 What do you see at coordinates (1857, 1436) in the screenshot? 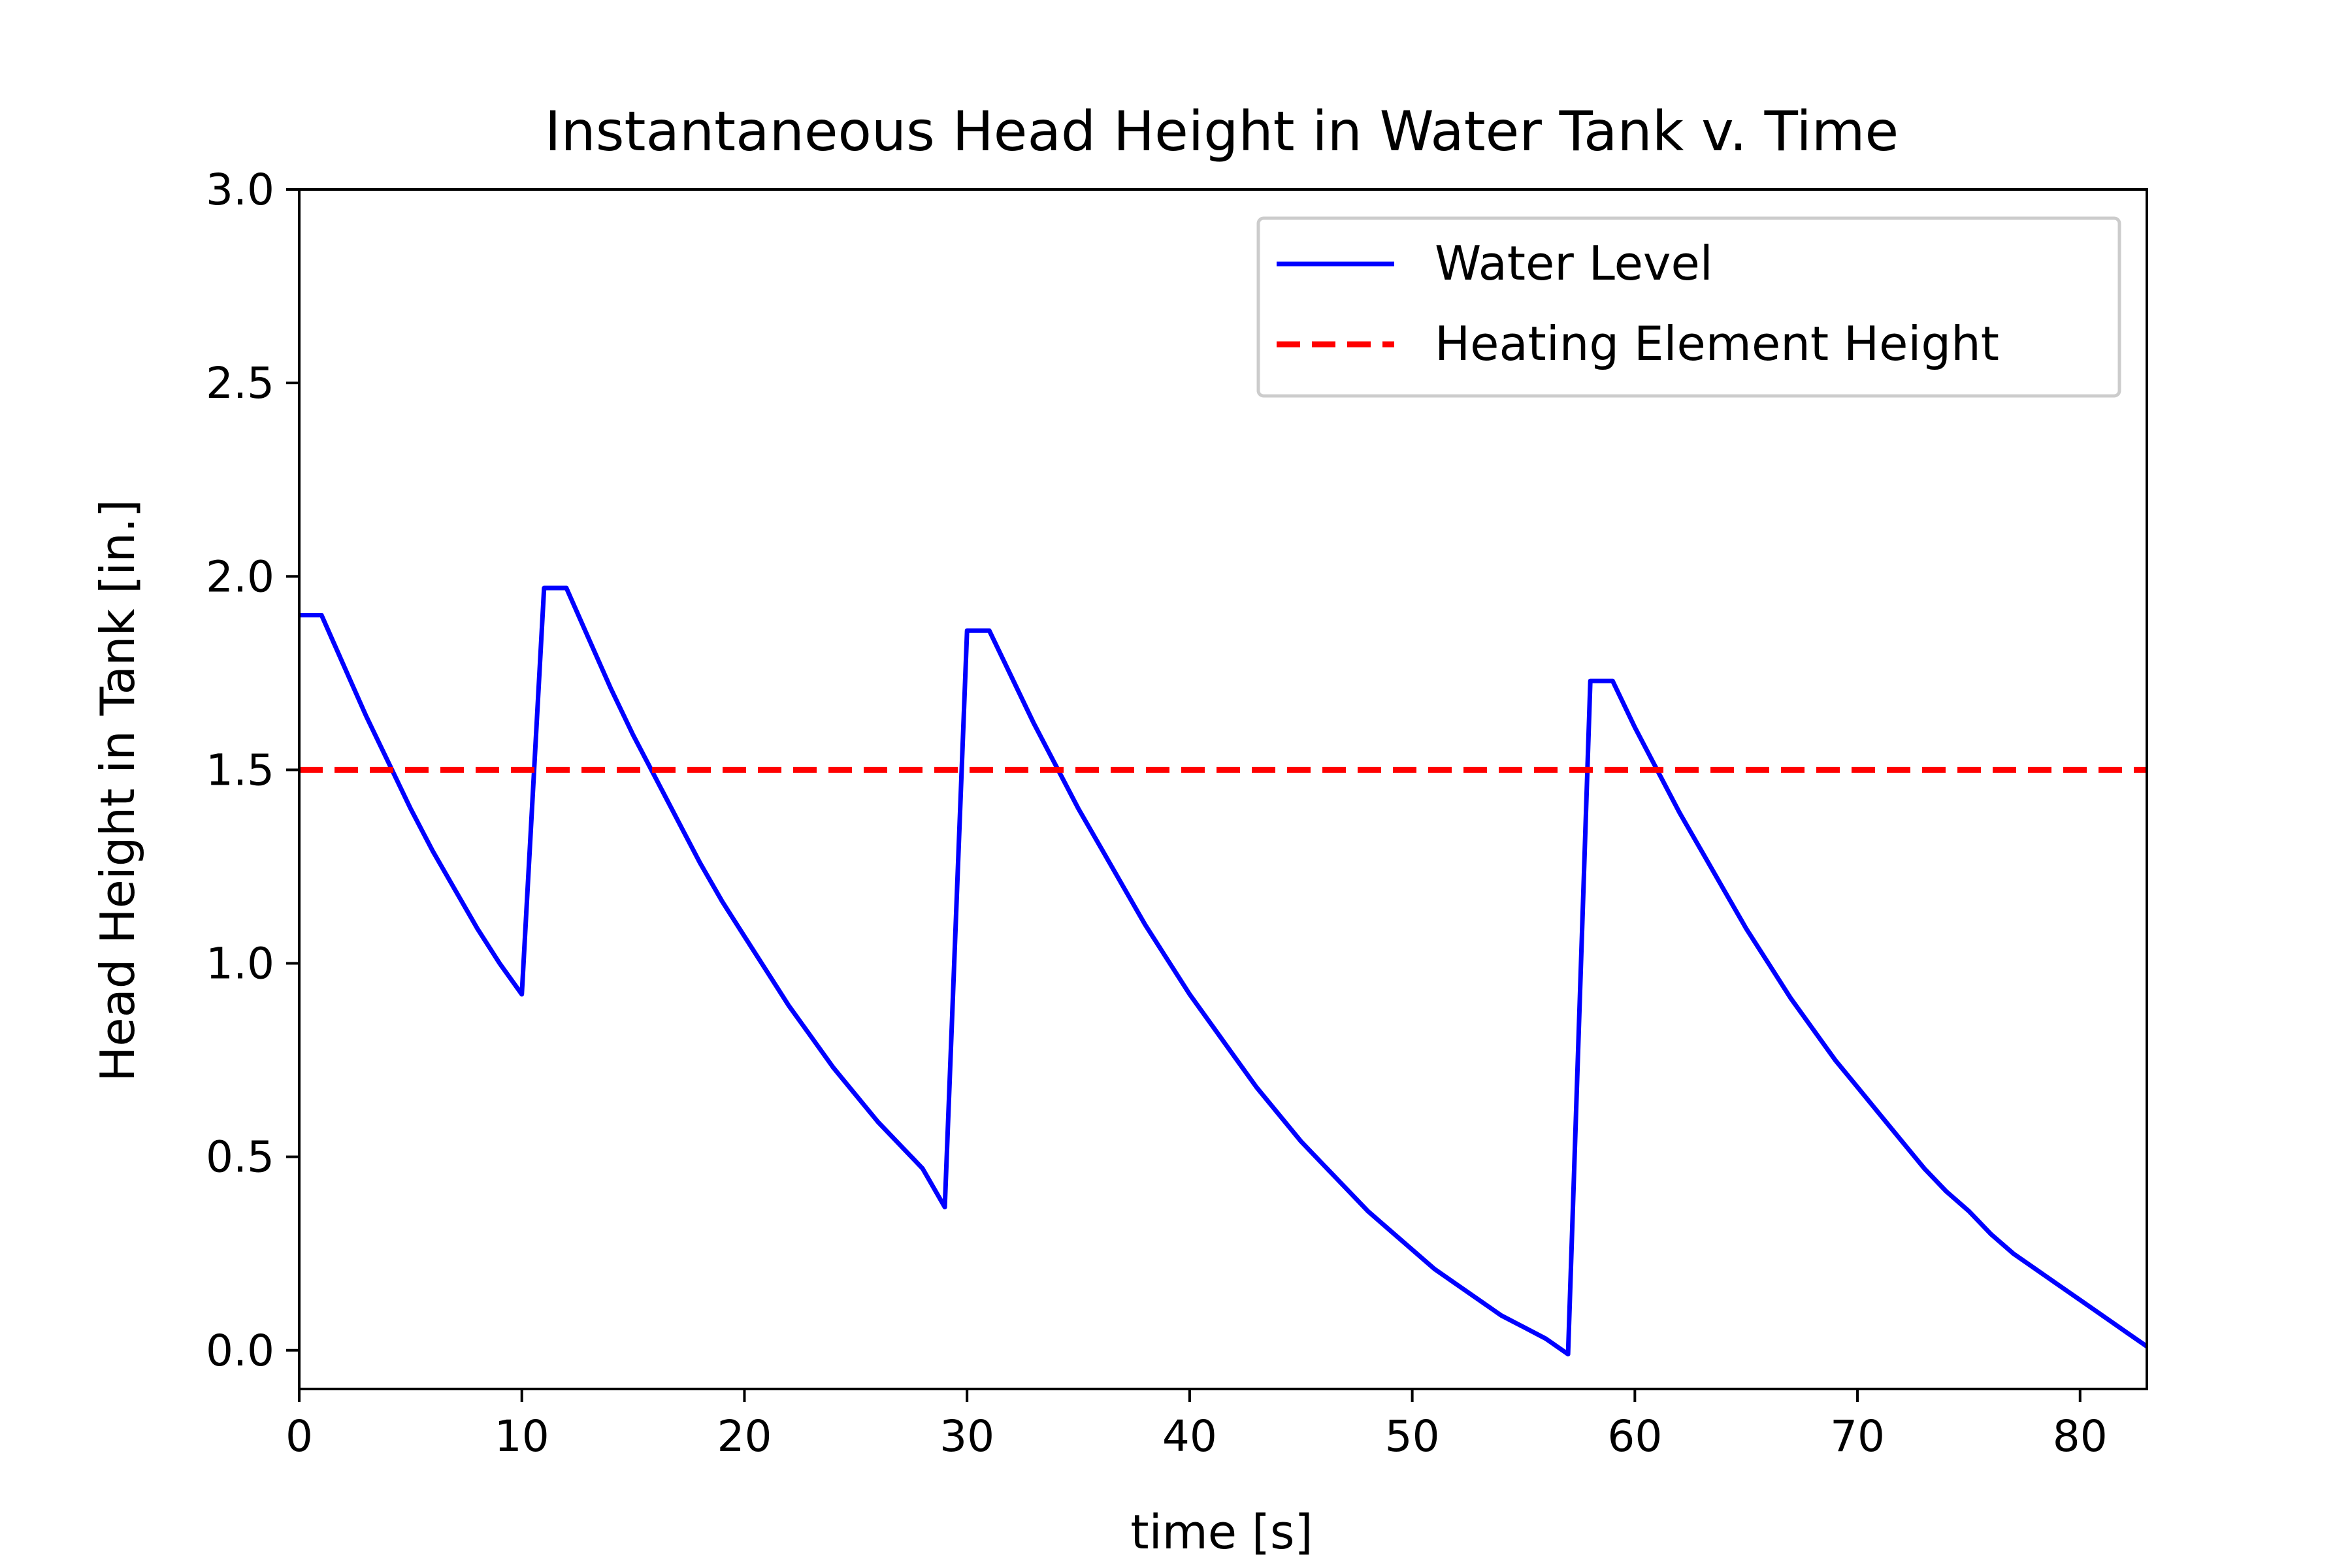
I see `x-tick-label: 70` at bounding box center [1857, 1436].